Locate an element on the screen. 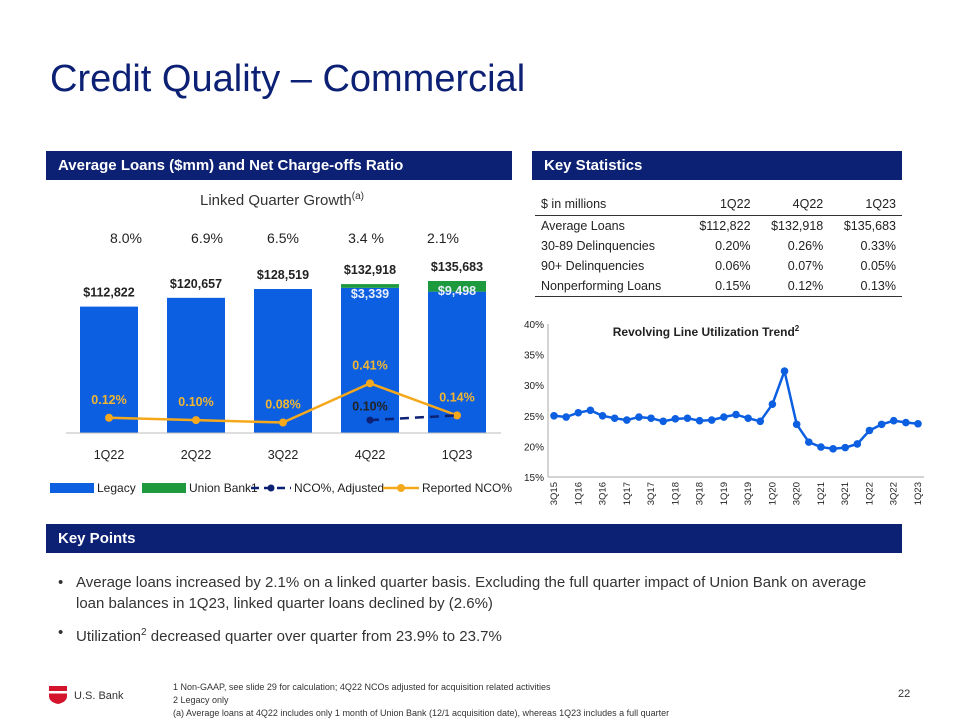 Image resolution: width=960 pixels, height=720 pixels. utilization-line is located at coordinates (736, 408).